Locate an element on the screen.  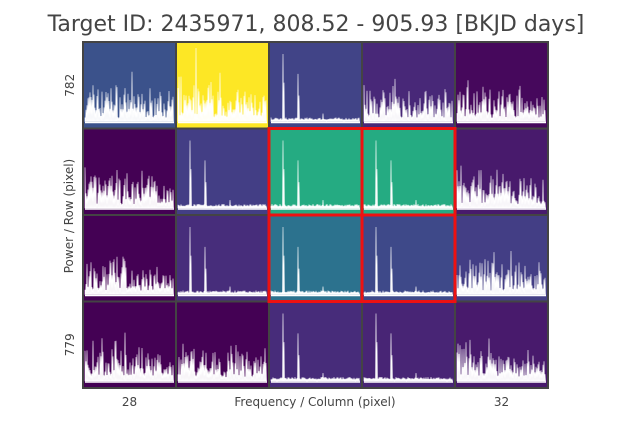
pixel-panel-r1-c2 is located at coordinates (315, 171).